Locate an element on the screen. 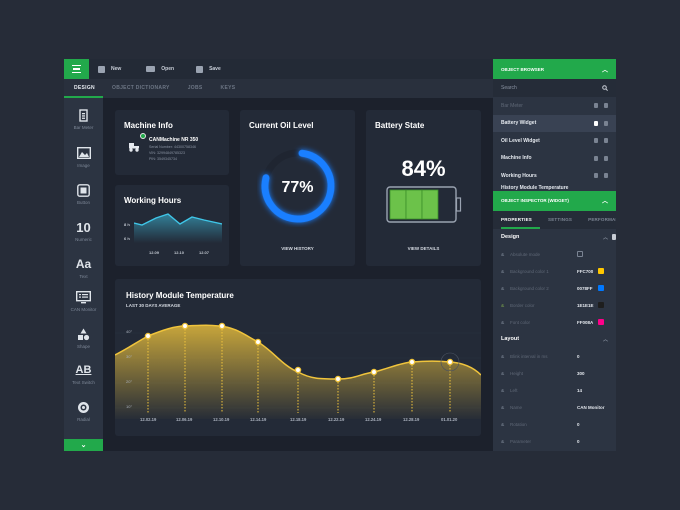 The image size is (680, 510). tab-object-dictionary: OBJECT DICTIONARY is located at coordinates (141, 88).